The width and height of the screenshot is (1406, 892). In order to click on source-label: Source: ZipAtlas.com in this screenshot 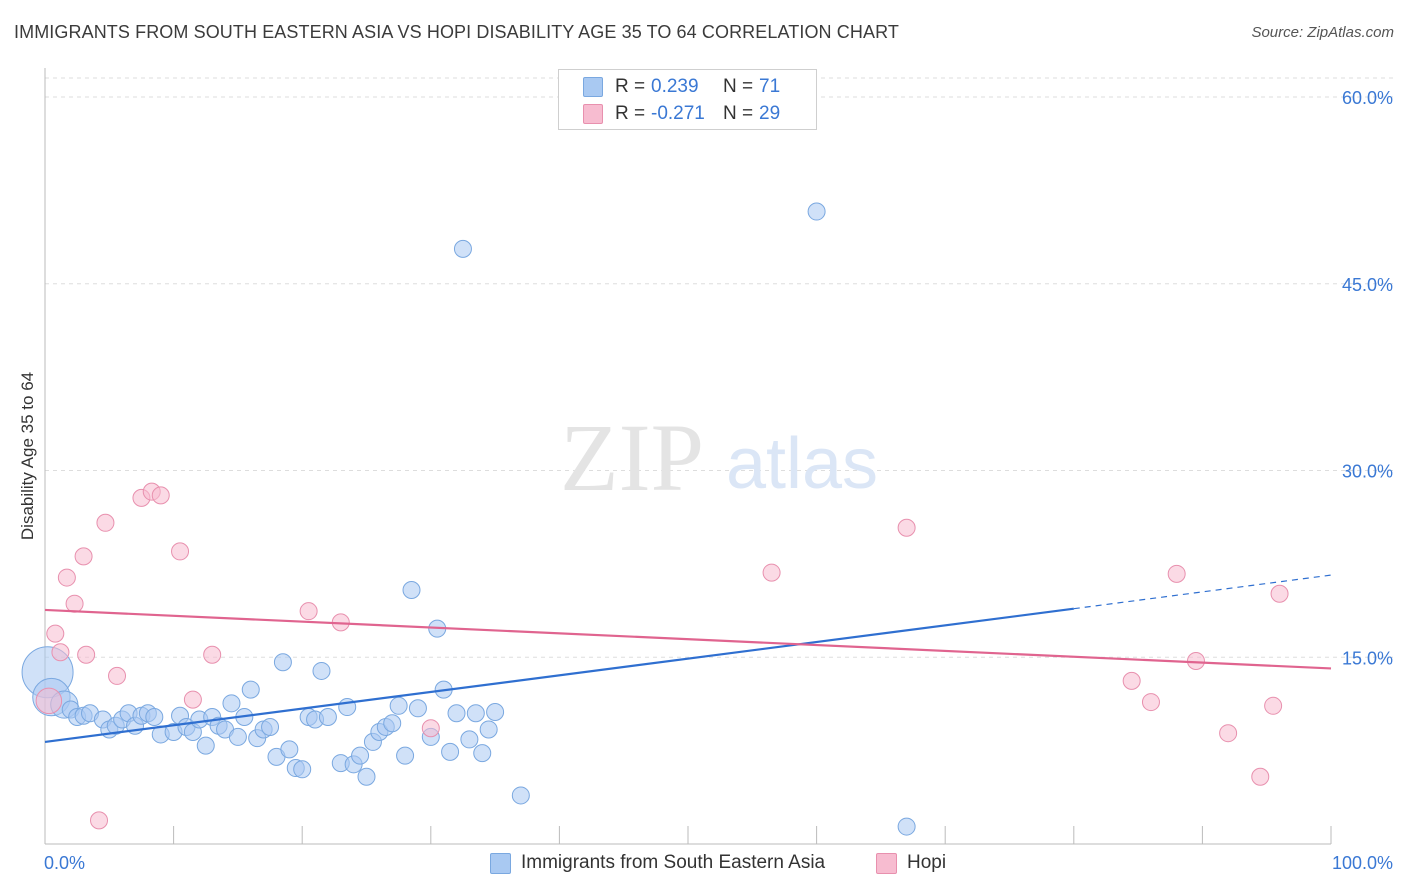, I will do `click(1322, 32)`.